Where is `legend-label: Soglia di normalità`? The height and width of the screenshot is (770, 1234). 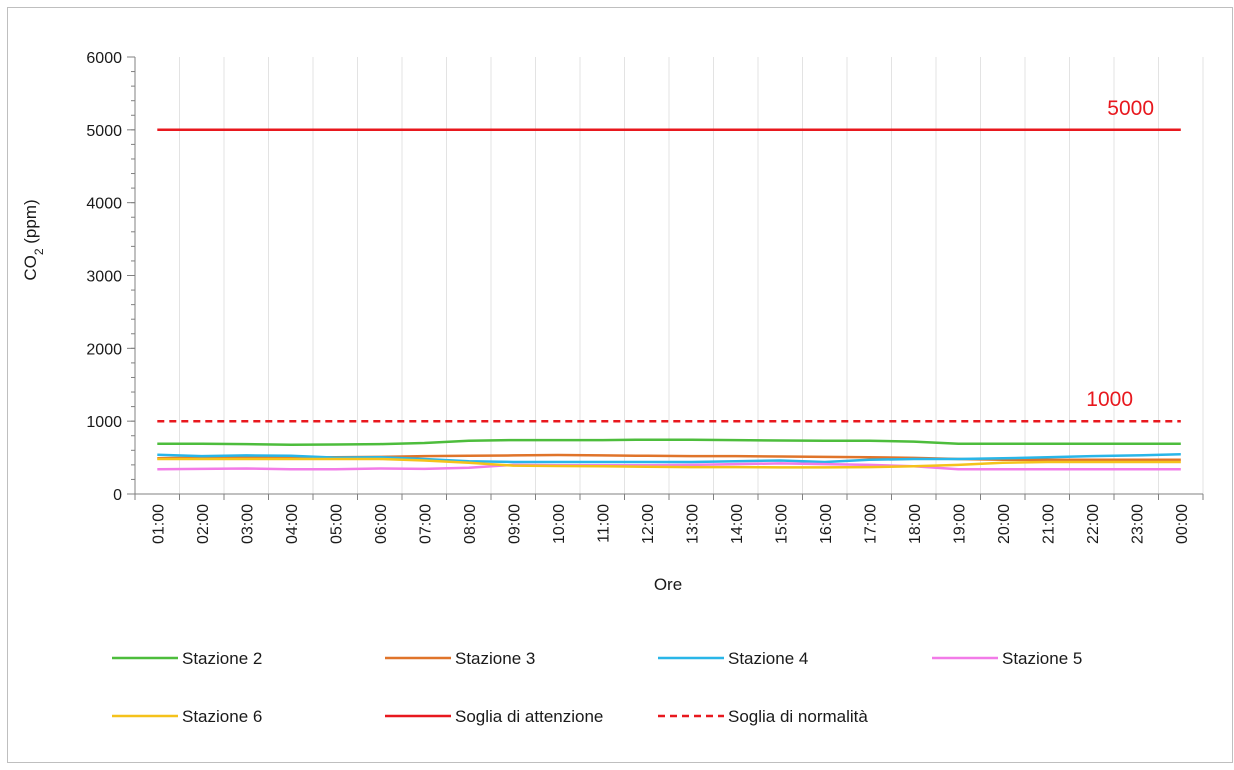 legend-label: Soglia di normalità is located at coordinates (798, 716).